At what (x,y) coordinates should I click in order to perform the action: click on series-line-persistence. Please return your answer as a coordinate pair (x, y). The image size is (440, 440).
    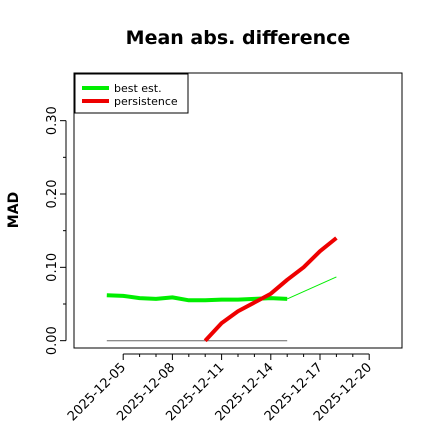
    Looking at the image, I should click on (270, 289).